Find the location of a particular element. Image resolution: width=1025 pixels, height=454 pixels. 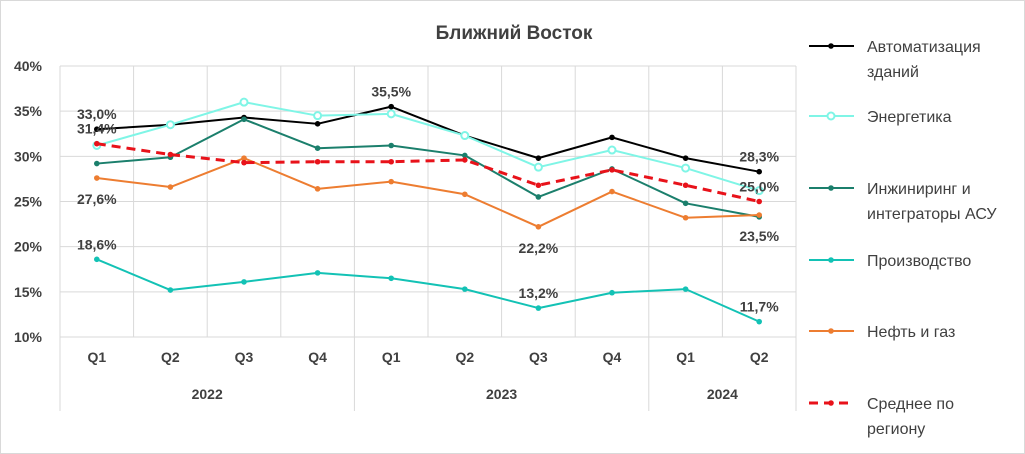

legend-item: Нефть и газ is located at coordinates (882, 332).